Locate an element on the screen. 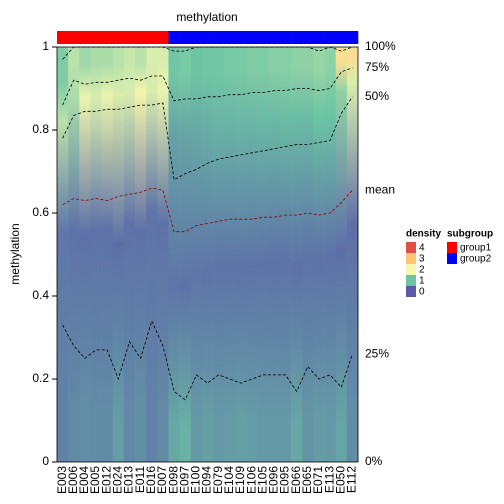 The width and height of the screenshot is (504, 504). x-tick-label: E098 is located at coordinates (173, 480).